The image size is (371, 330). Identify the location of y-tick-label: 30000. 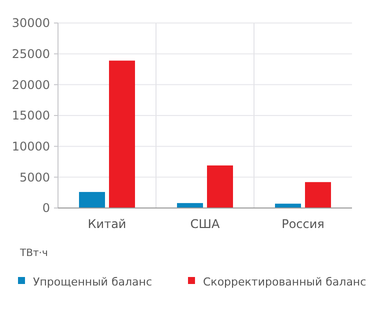
(31, 23).